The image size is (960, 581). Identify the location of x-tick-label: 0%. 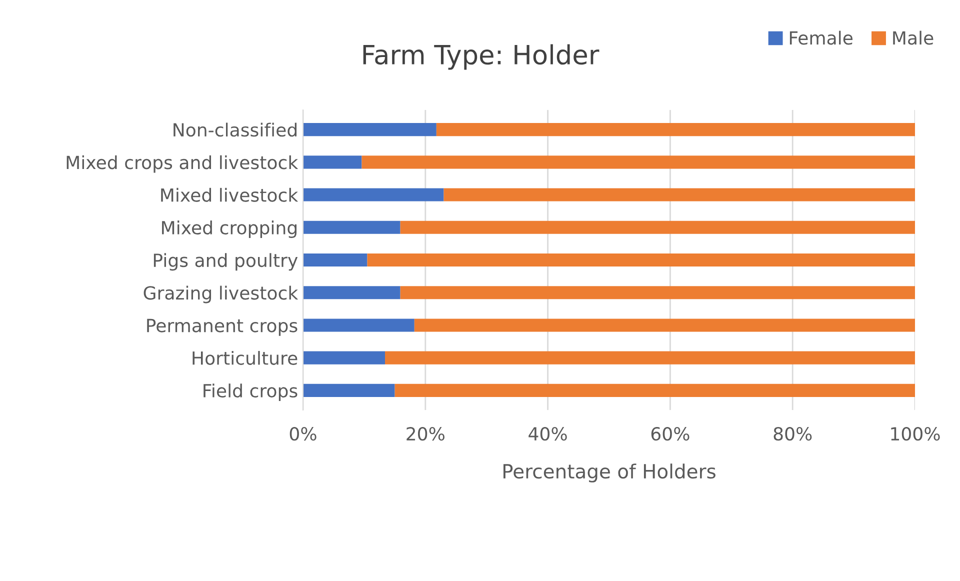
(303, 433).